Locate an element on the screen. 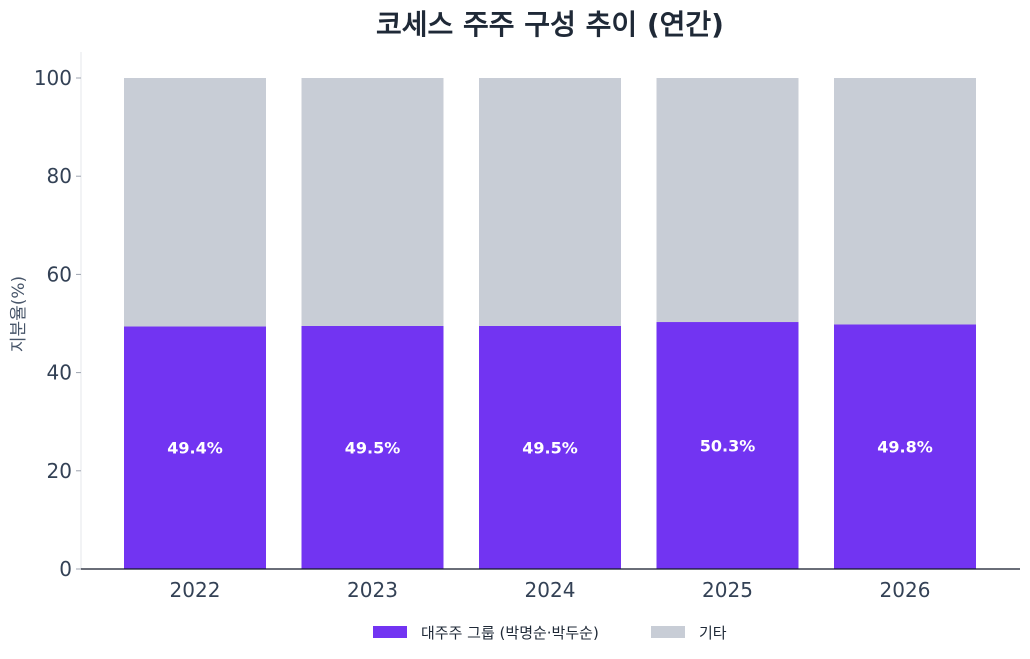  bar-other-2026 is located at coordinates (905, 201).